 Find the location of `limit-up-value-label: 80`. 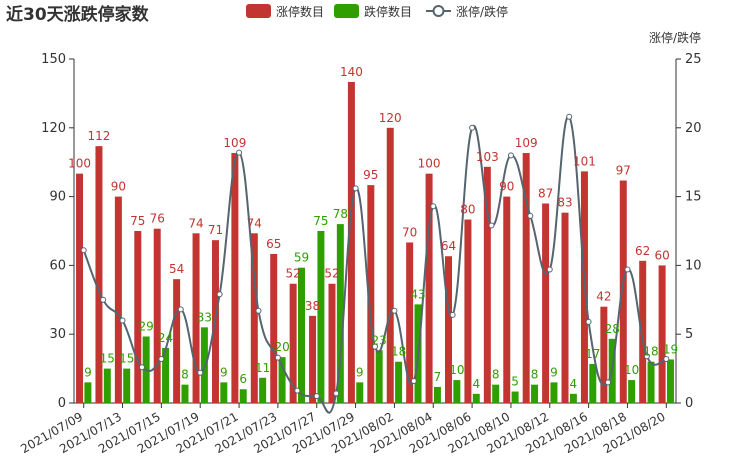

limit-up-value-label: 80 is located at coordinates (467, 210).